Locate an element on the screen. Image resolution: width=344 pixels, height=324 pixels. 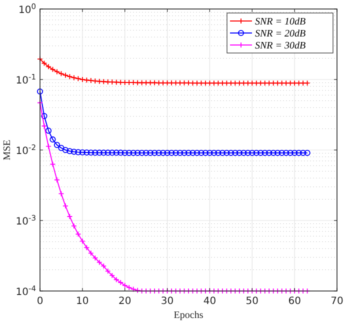
x-tick-label: 40 is located at coordinates (209, 301).